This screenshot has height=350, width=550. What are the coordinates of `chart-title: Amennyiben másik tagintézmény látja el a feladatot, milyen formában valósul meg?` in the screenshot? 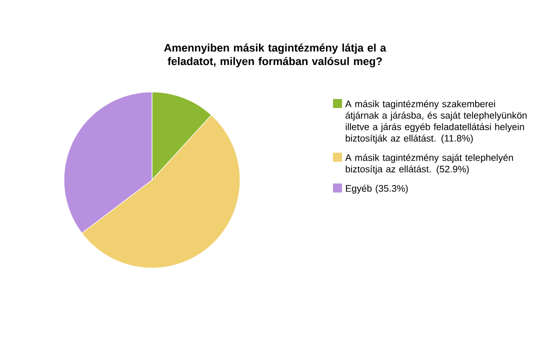 It's located at (275, 56).